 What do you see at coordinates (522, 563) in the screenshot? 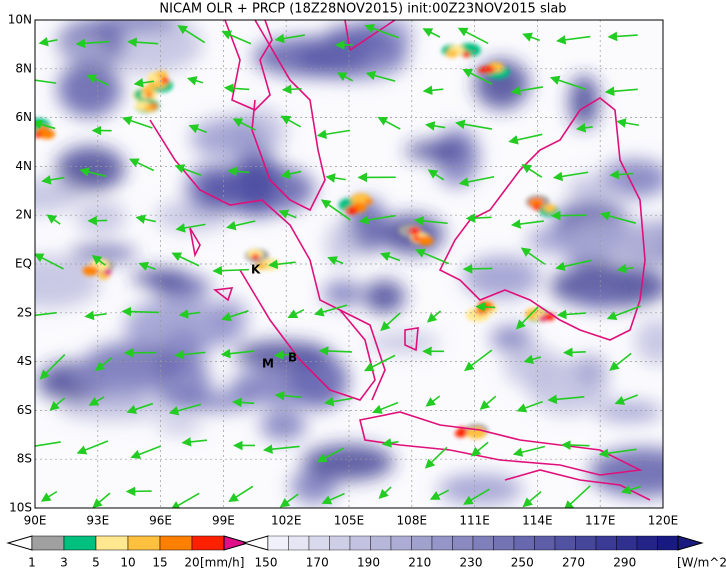
I see `colorbar-label: 250` at bounding box center [522, 563].